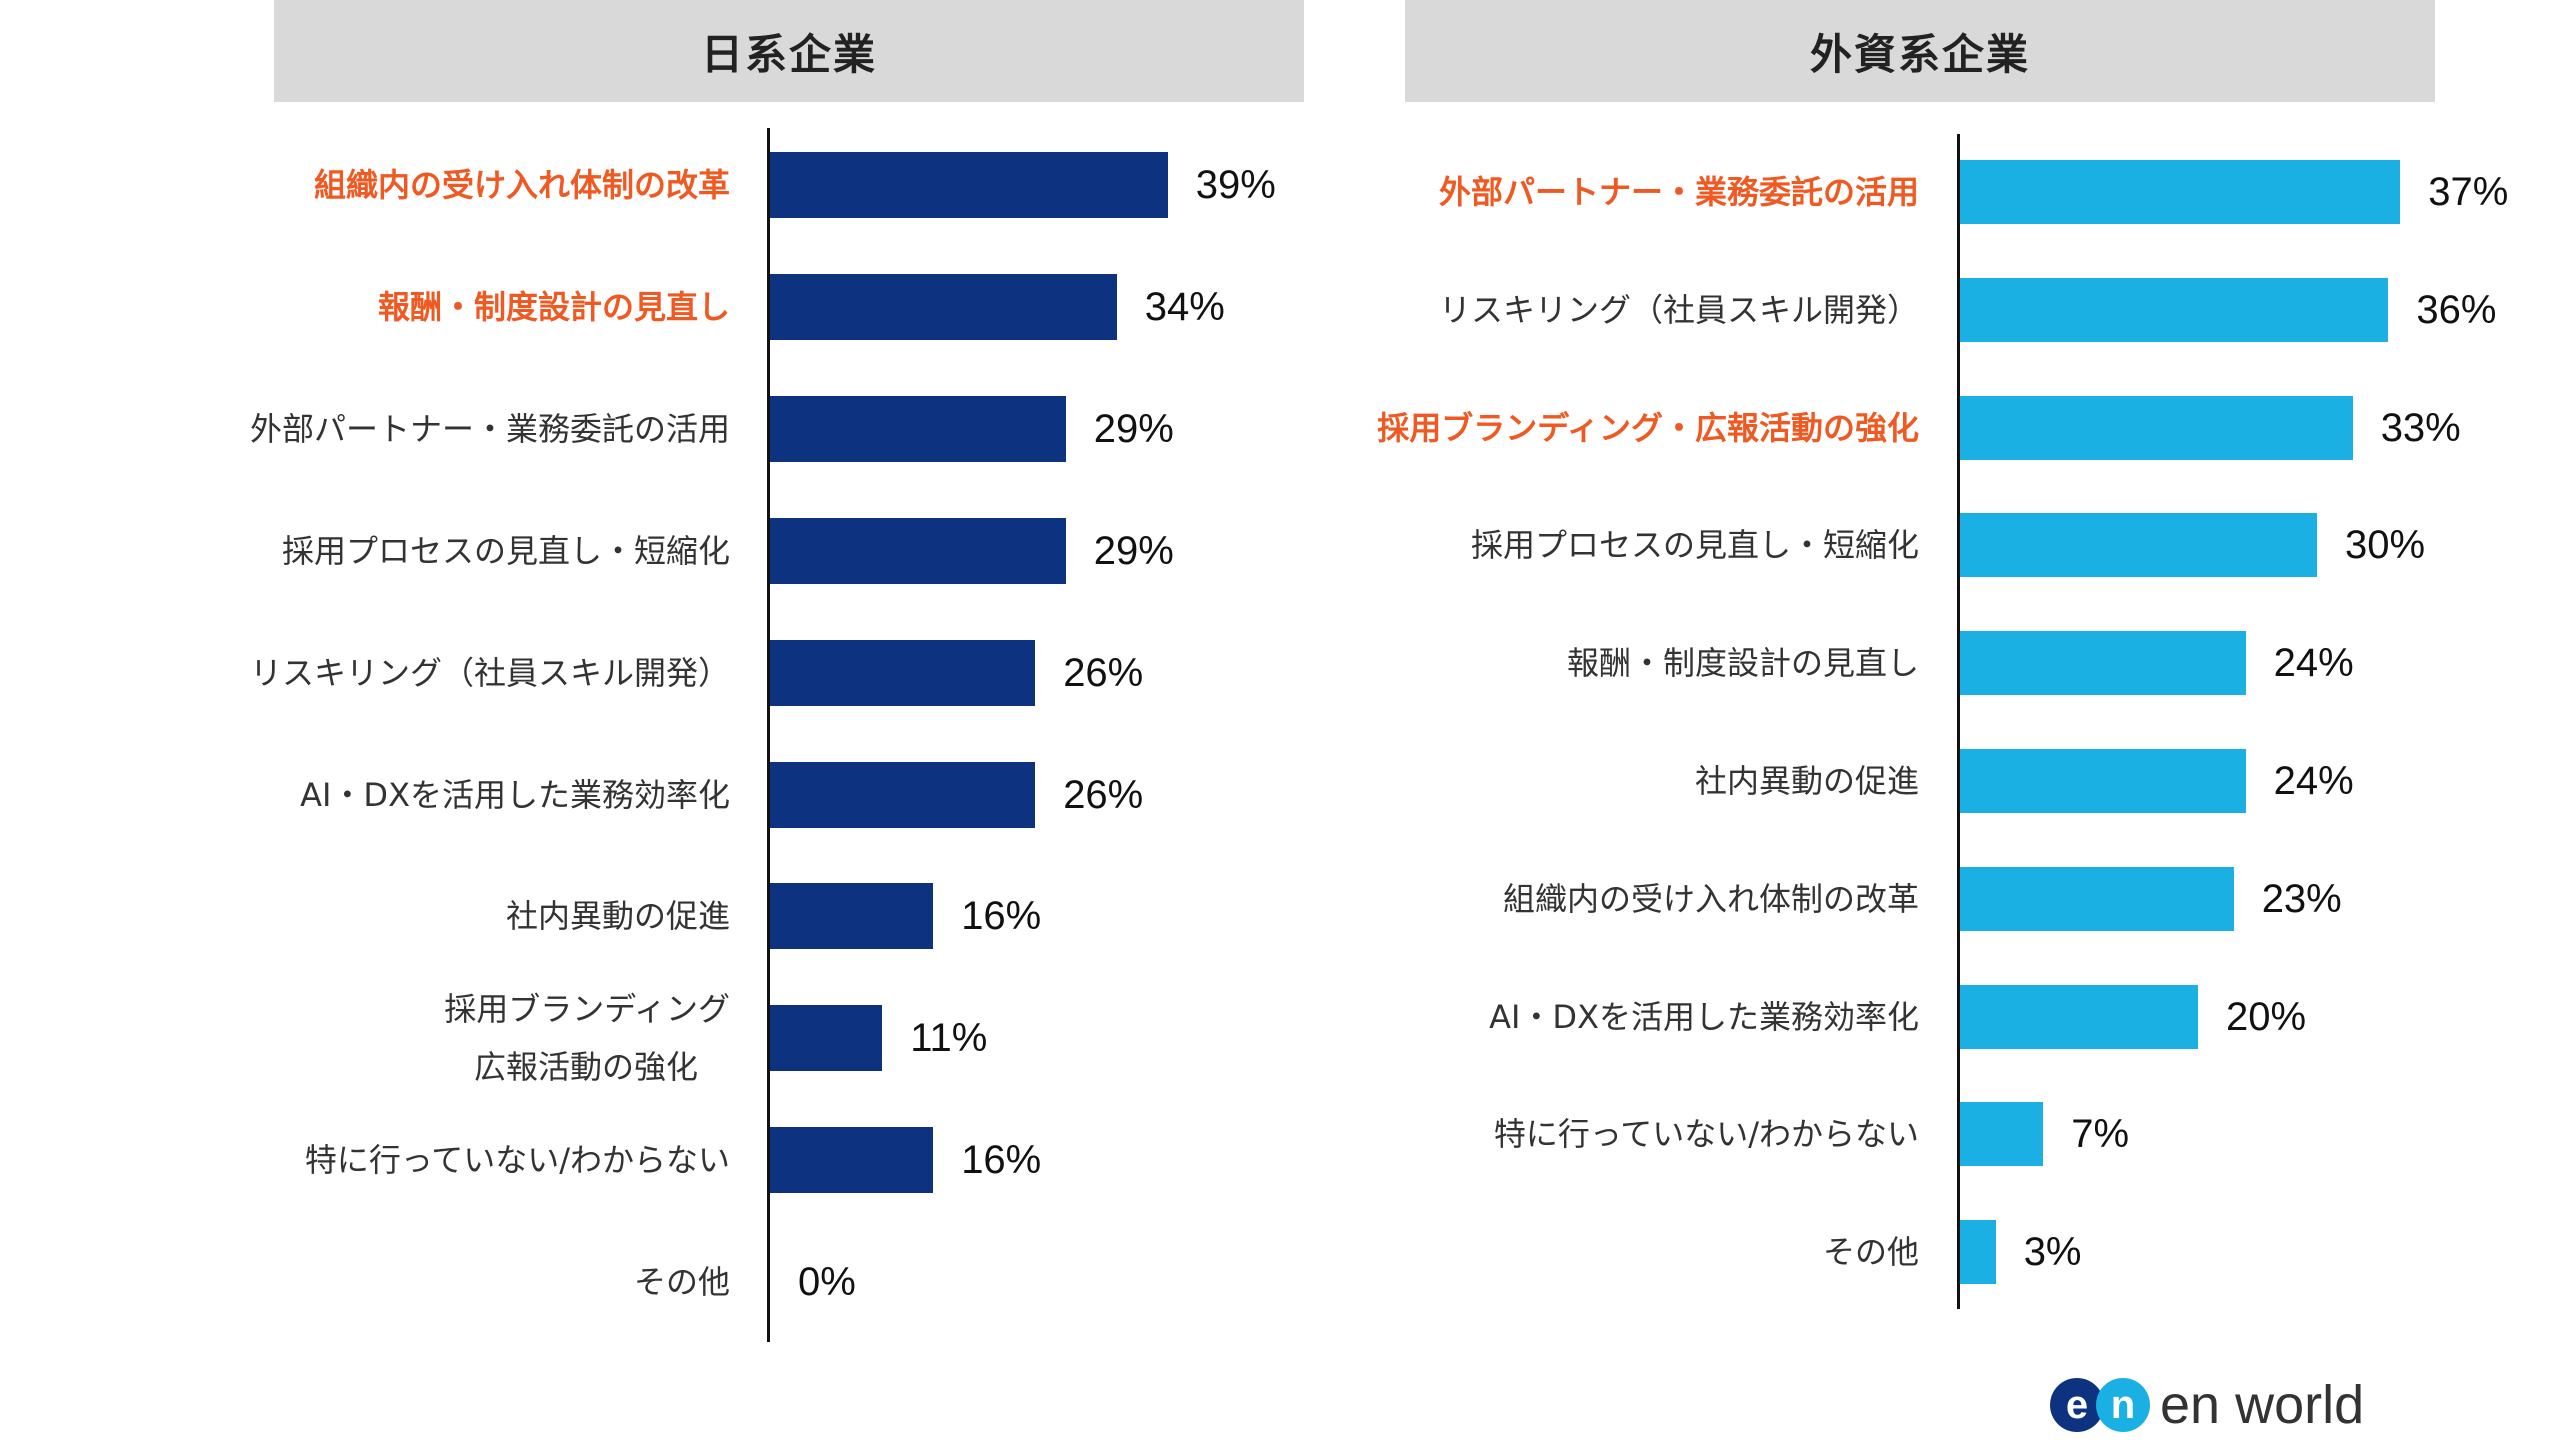  I want to click on right-value-label: 23%, so click(2301, 898).